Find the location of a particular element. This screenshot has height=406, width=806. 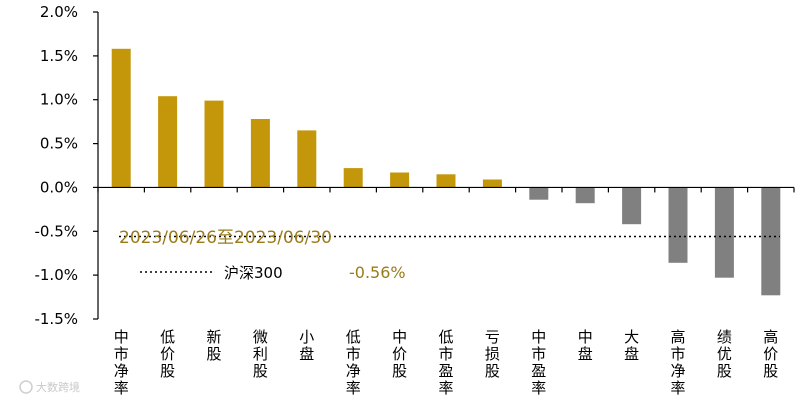

y-tick-label: -1.5% is located at coordinates (56, 319).